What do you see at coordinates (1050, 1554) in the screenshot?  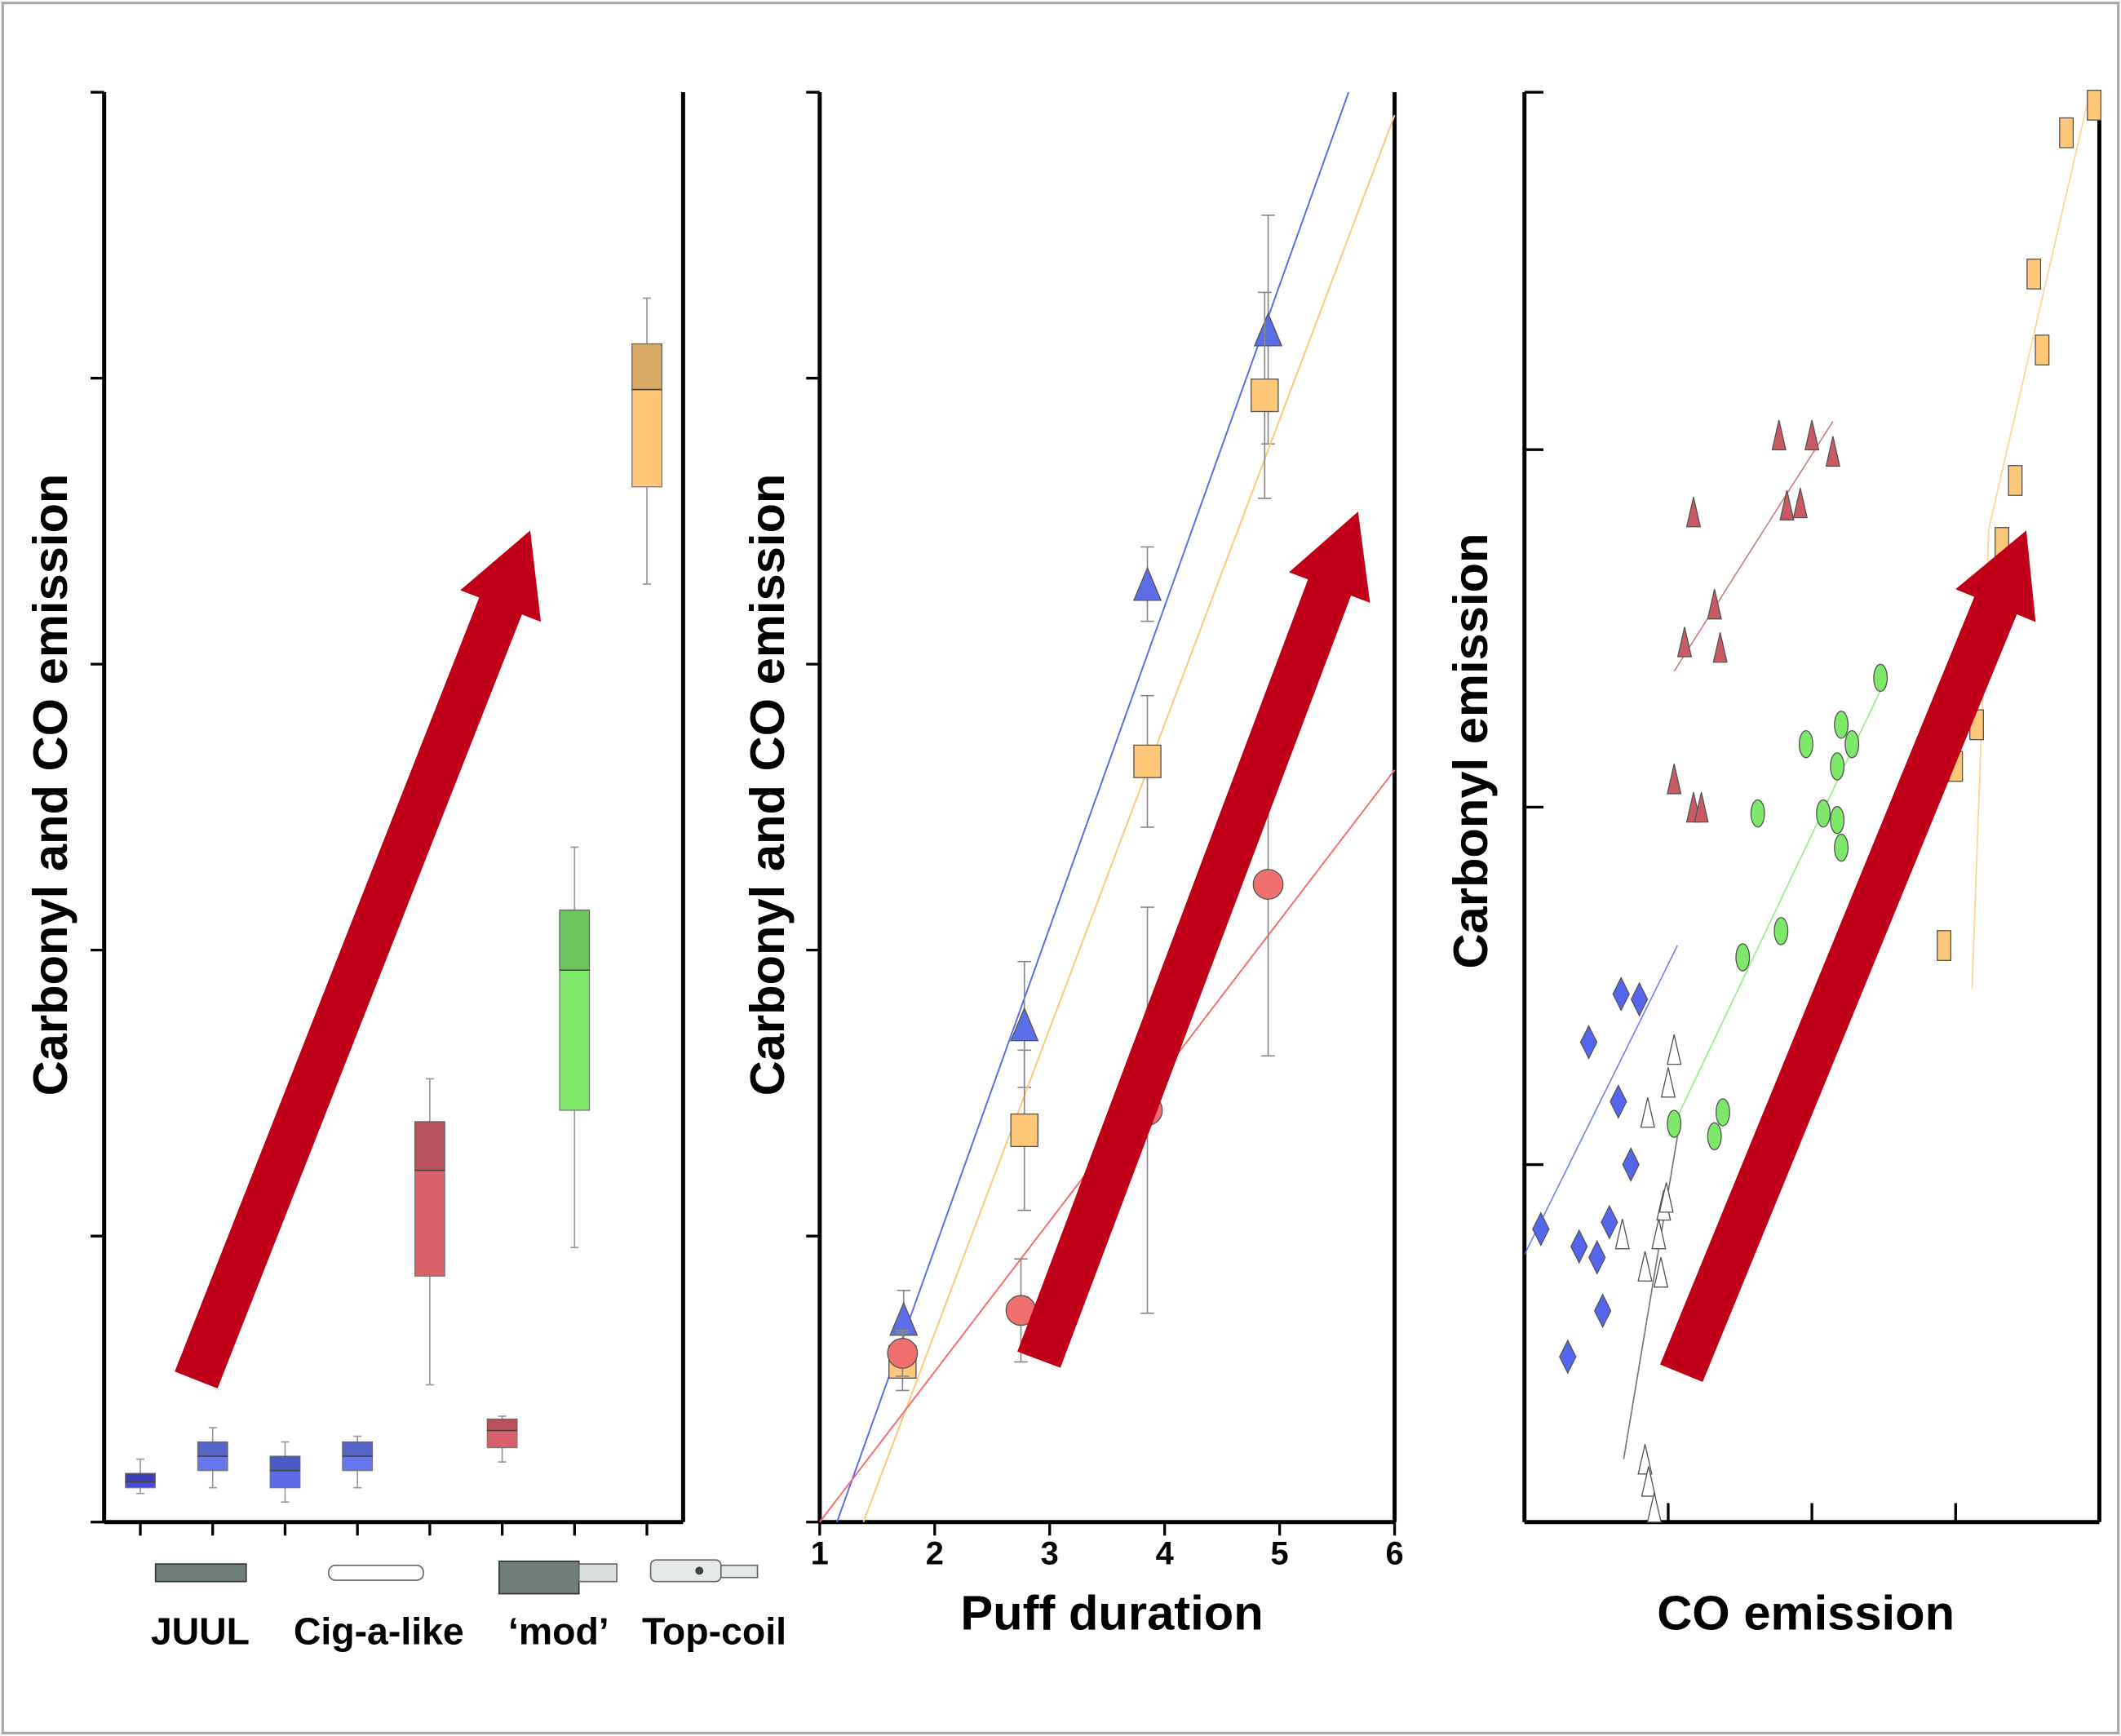 I see `x-tick-label: 3` at bounding box center [1050, 1554].